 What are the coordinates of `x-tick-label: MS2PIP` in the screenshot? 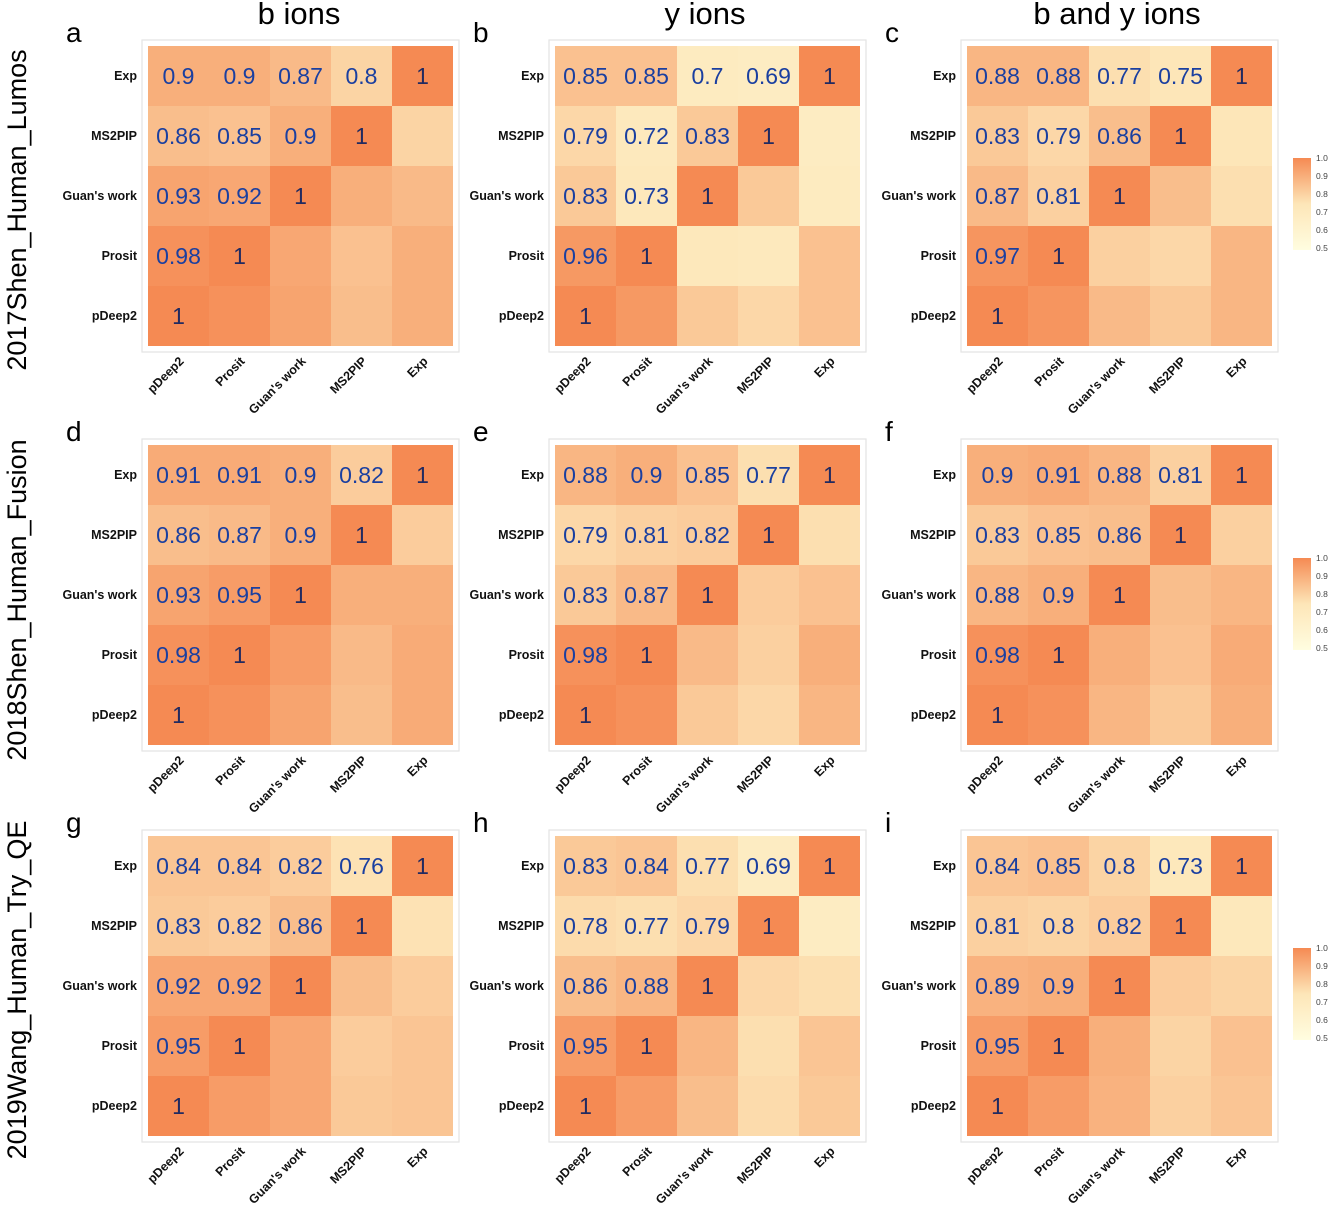 It's located at (348, 774).